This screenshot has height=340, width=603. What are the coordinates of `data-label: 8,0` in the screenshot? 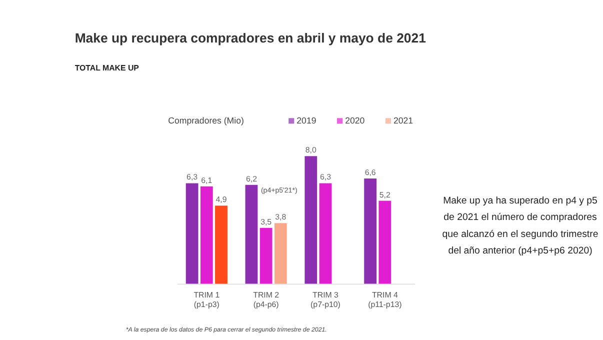 It's located at (311, 150).